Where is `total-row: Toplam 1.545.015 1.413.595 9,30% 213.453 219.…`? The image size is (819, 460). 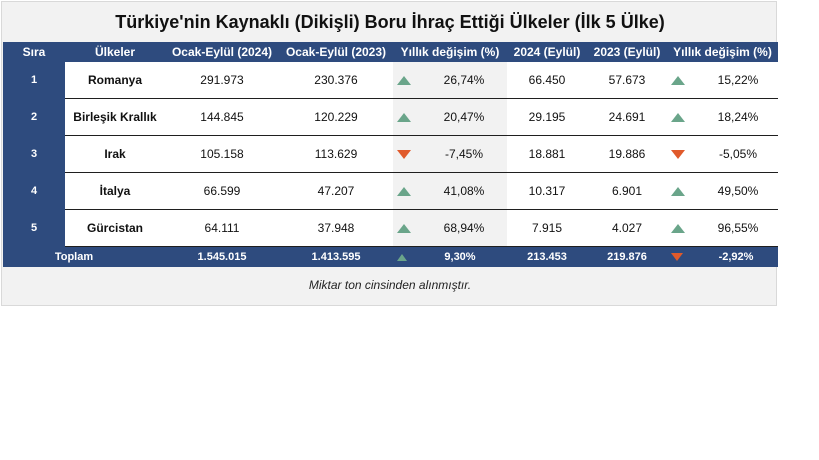
total-row: Toplam 1.545.015 1.413.595 9,30% 213.453 219.… is located at coordinates (390, 256).